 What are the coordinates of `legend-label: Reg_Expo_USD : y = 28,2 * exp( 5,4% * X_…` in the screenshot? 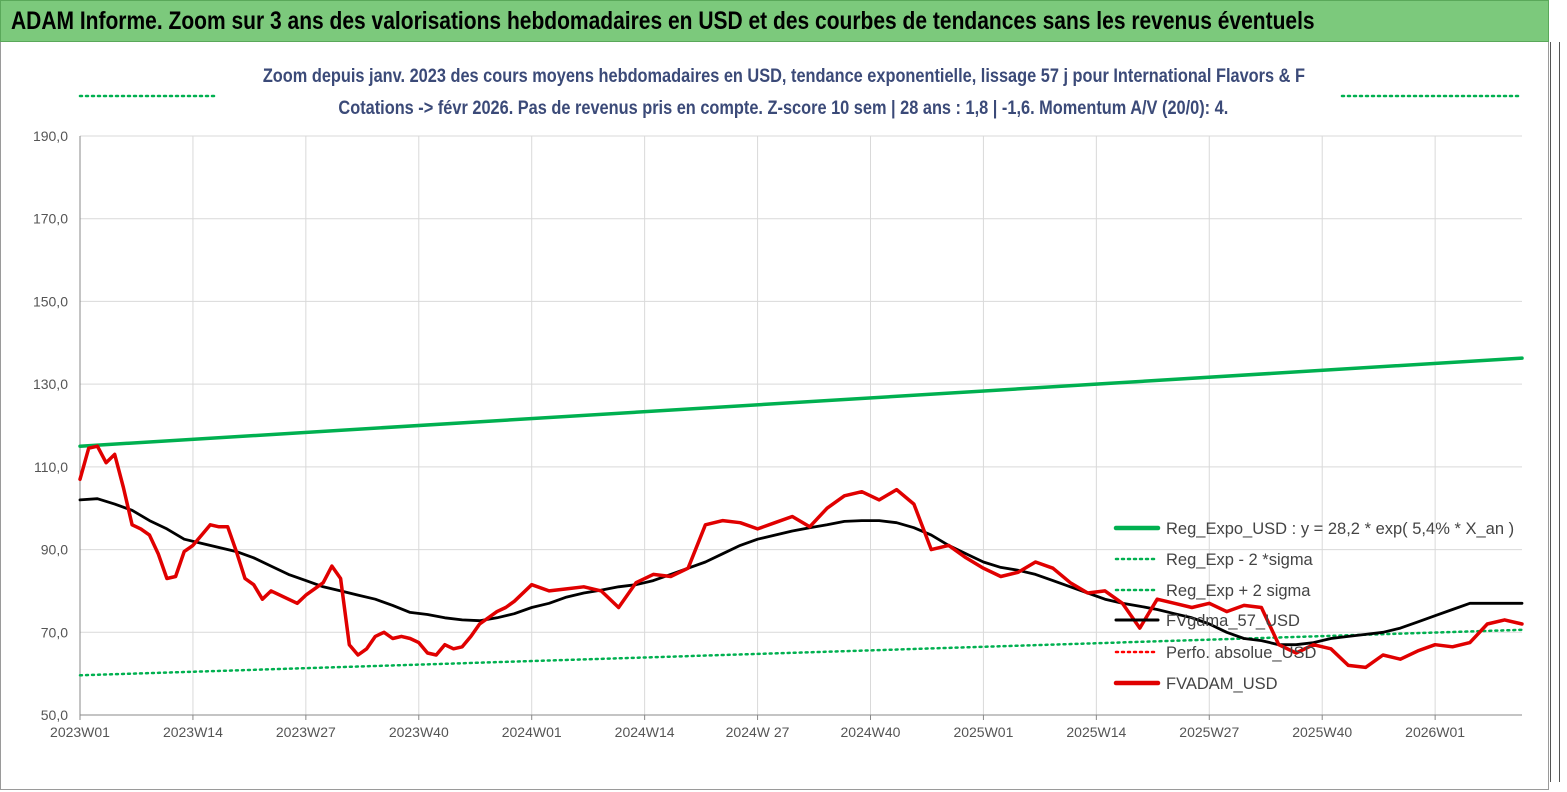 It's located at (1340, 529).